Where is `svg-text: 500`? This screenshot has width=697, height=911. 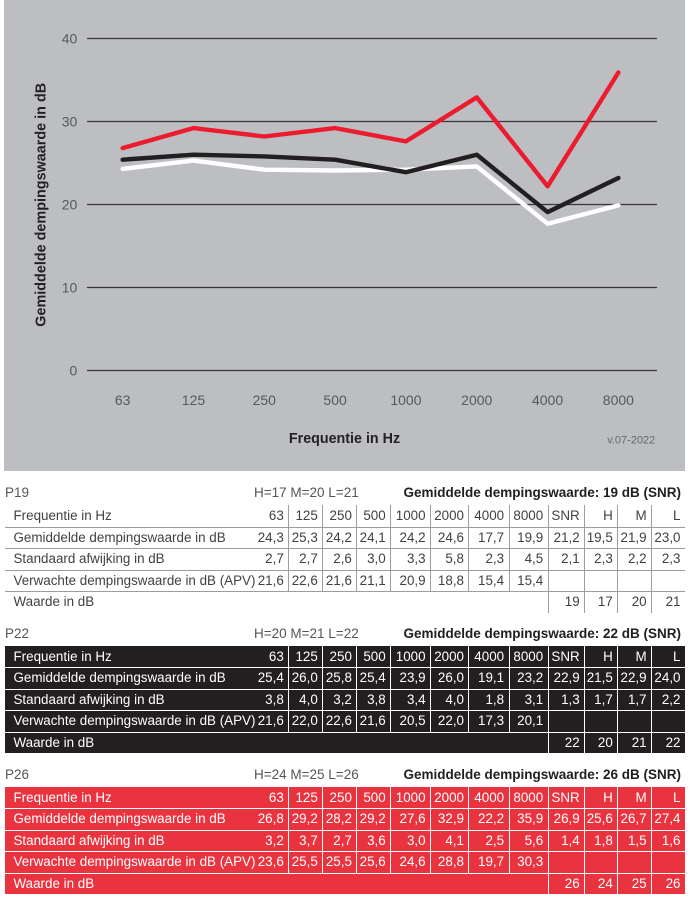 svg-text: 500 is located at coordinates (335, 400).